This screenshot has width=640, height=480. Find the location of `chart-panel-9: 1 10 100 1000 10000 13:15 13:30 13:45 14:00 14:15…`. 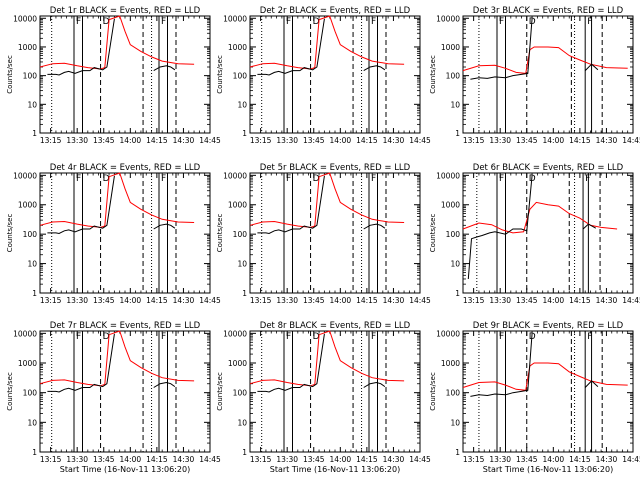

chart-panel-9: 1 10 100 1000 10000 13:15 13:30 13:45 14:00 14:15… is located at coordinates (534, 397).